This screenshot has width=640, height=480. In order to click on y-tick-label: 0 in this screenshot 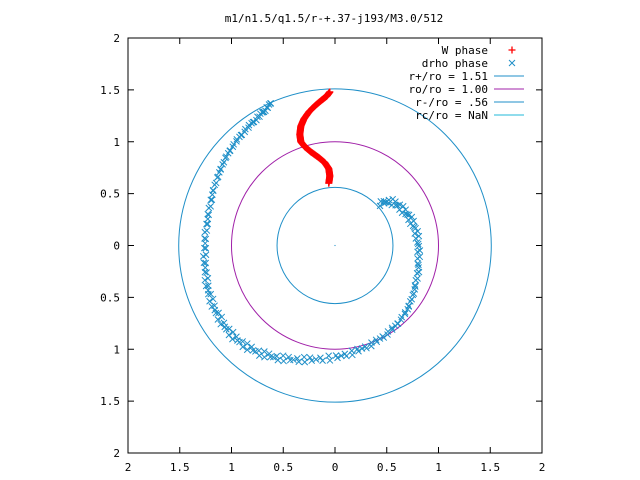, I will do `click(116, 246)`.